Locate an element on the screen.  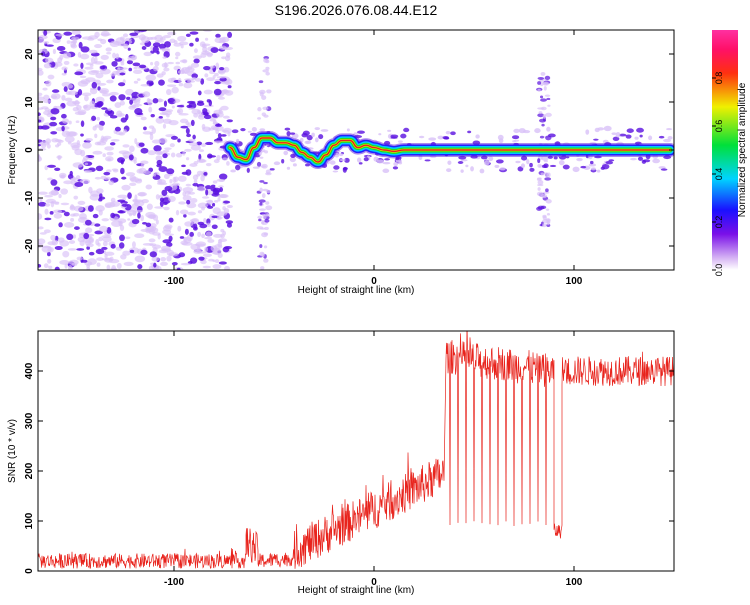
spectrogram-x-label: Height of straight line (km) is located at coordinates (356, 290).